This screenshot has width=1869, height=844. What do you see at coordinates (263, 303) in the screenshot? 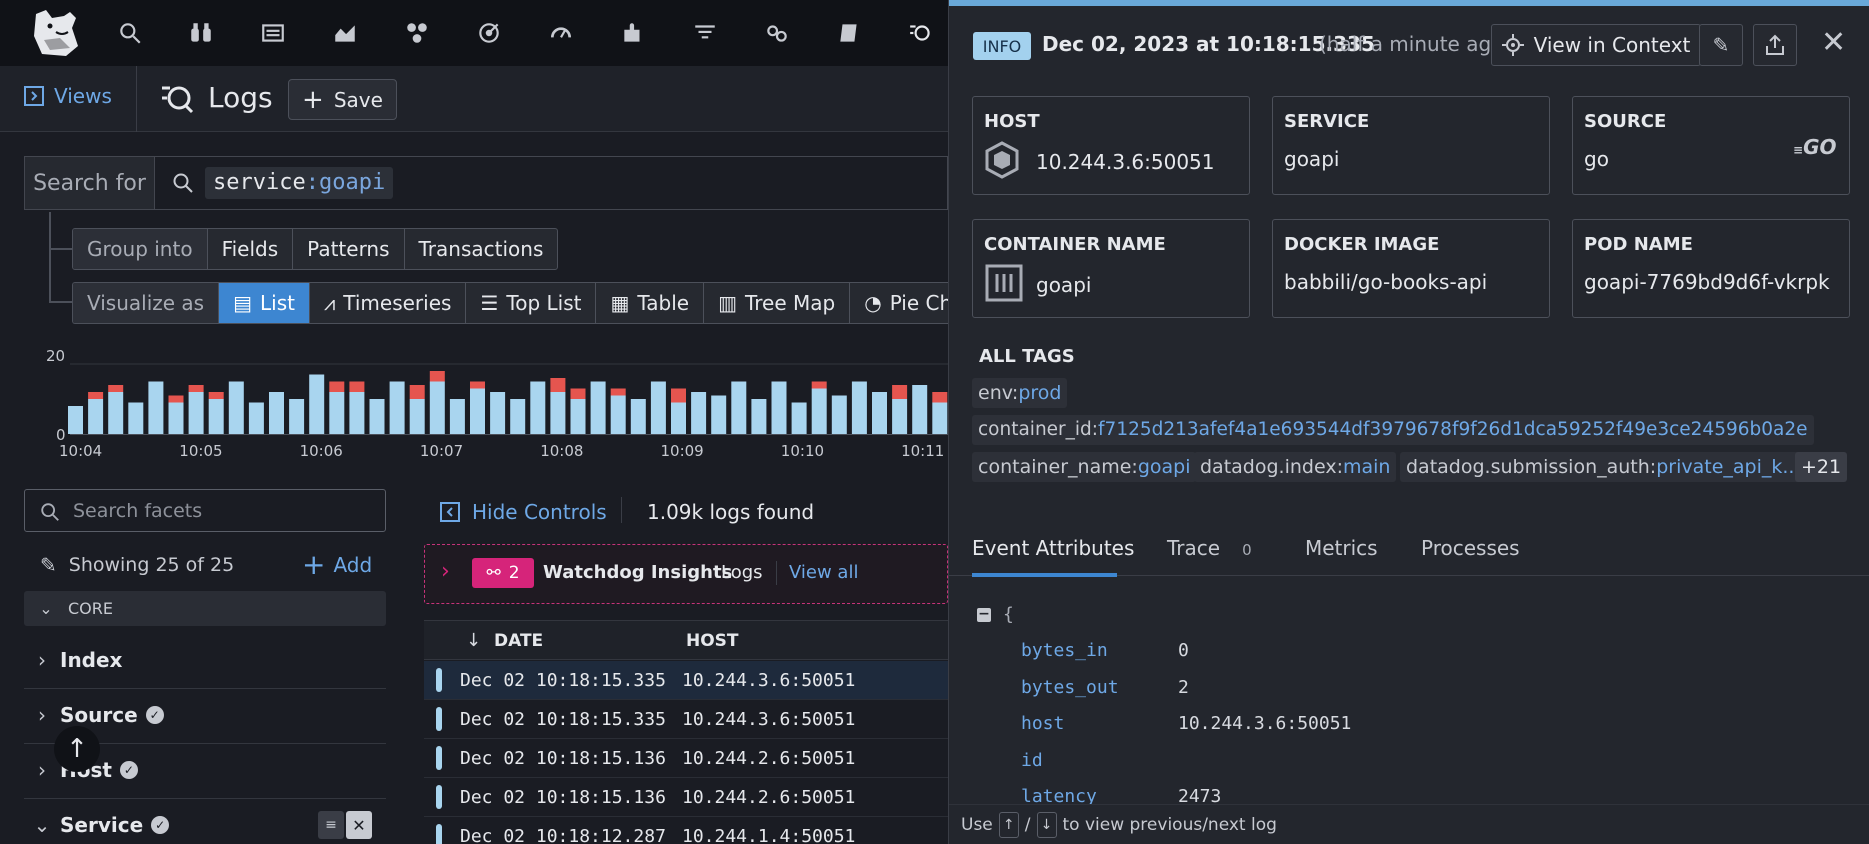
I see `visualize-list-button: ▤ List` at bounding box center [263, 303].